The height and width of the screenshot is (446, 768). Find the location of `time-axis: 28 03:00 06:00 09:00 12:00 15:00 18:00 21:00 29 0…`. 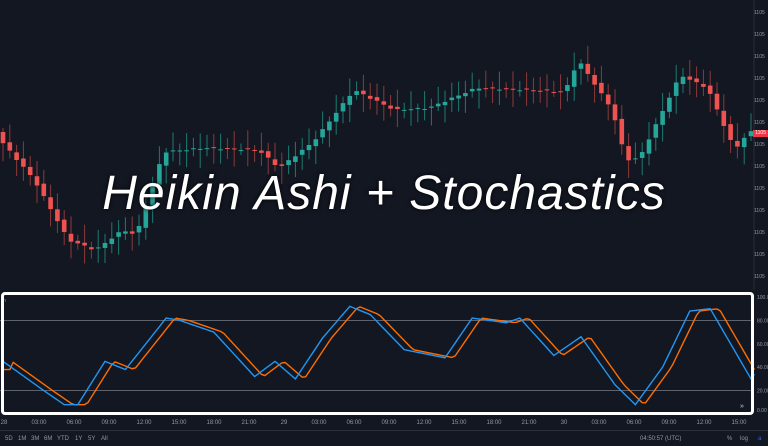

time-axis: 28 03:00 06:00 09:00 12:00 15:00 18:00 21:00 29 0… is located at coordinates (378, 424).